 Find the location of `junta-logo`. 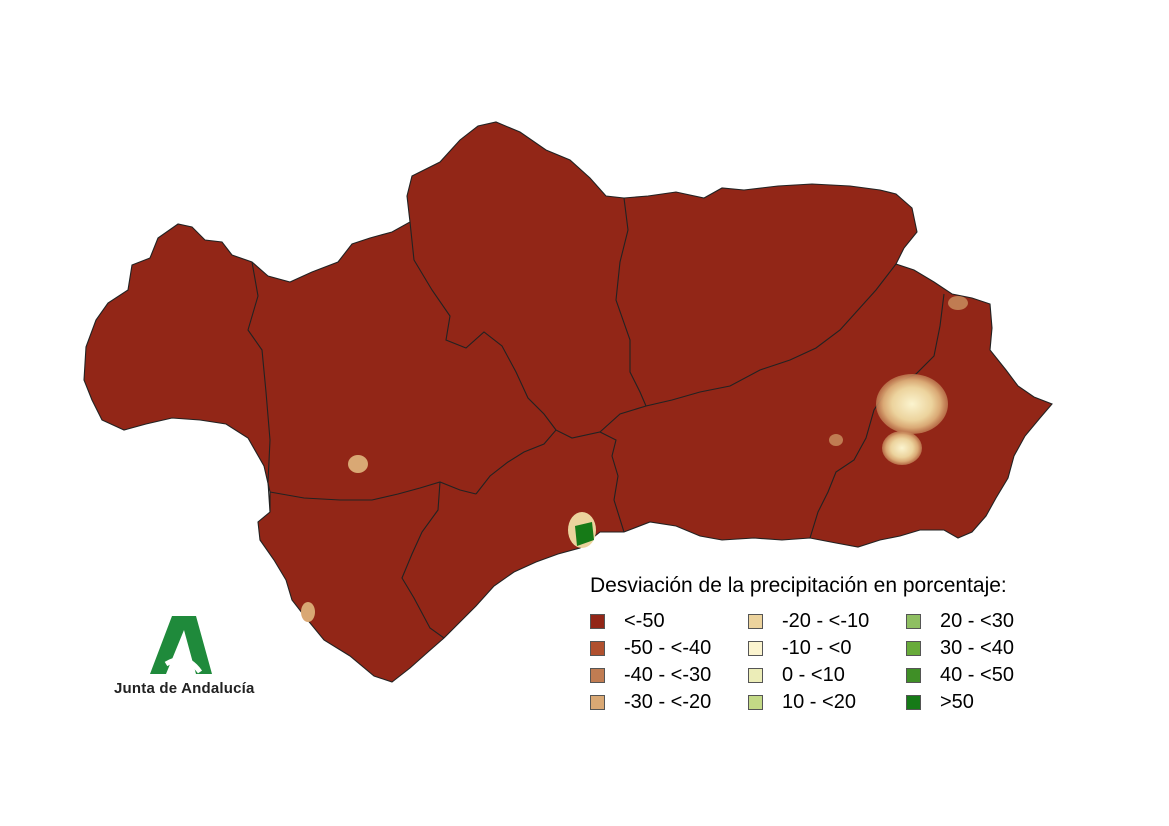

junta-logo is located at coordinates (181, 645).